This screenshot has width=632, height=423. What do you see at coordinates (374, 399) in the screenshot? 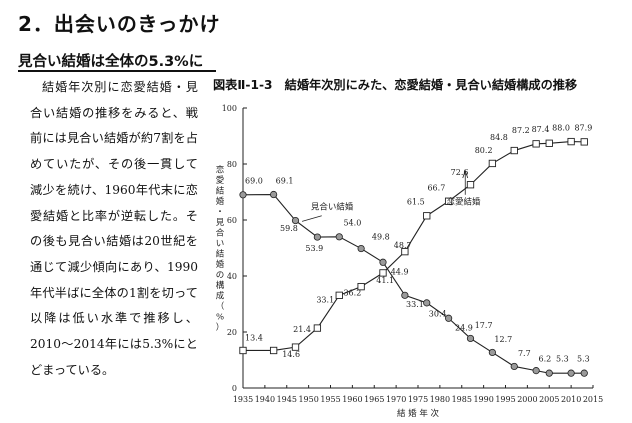
I see `x-tick-label: 1965` at bounding box center [374, 399].